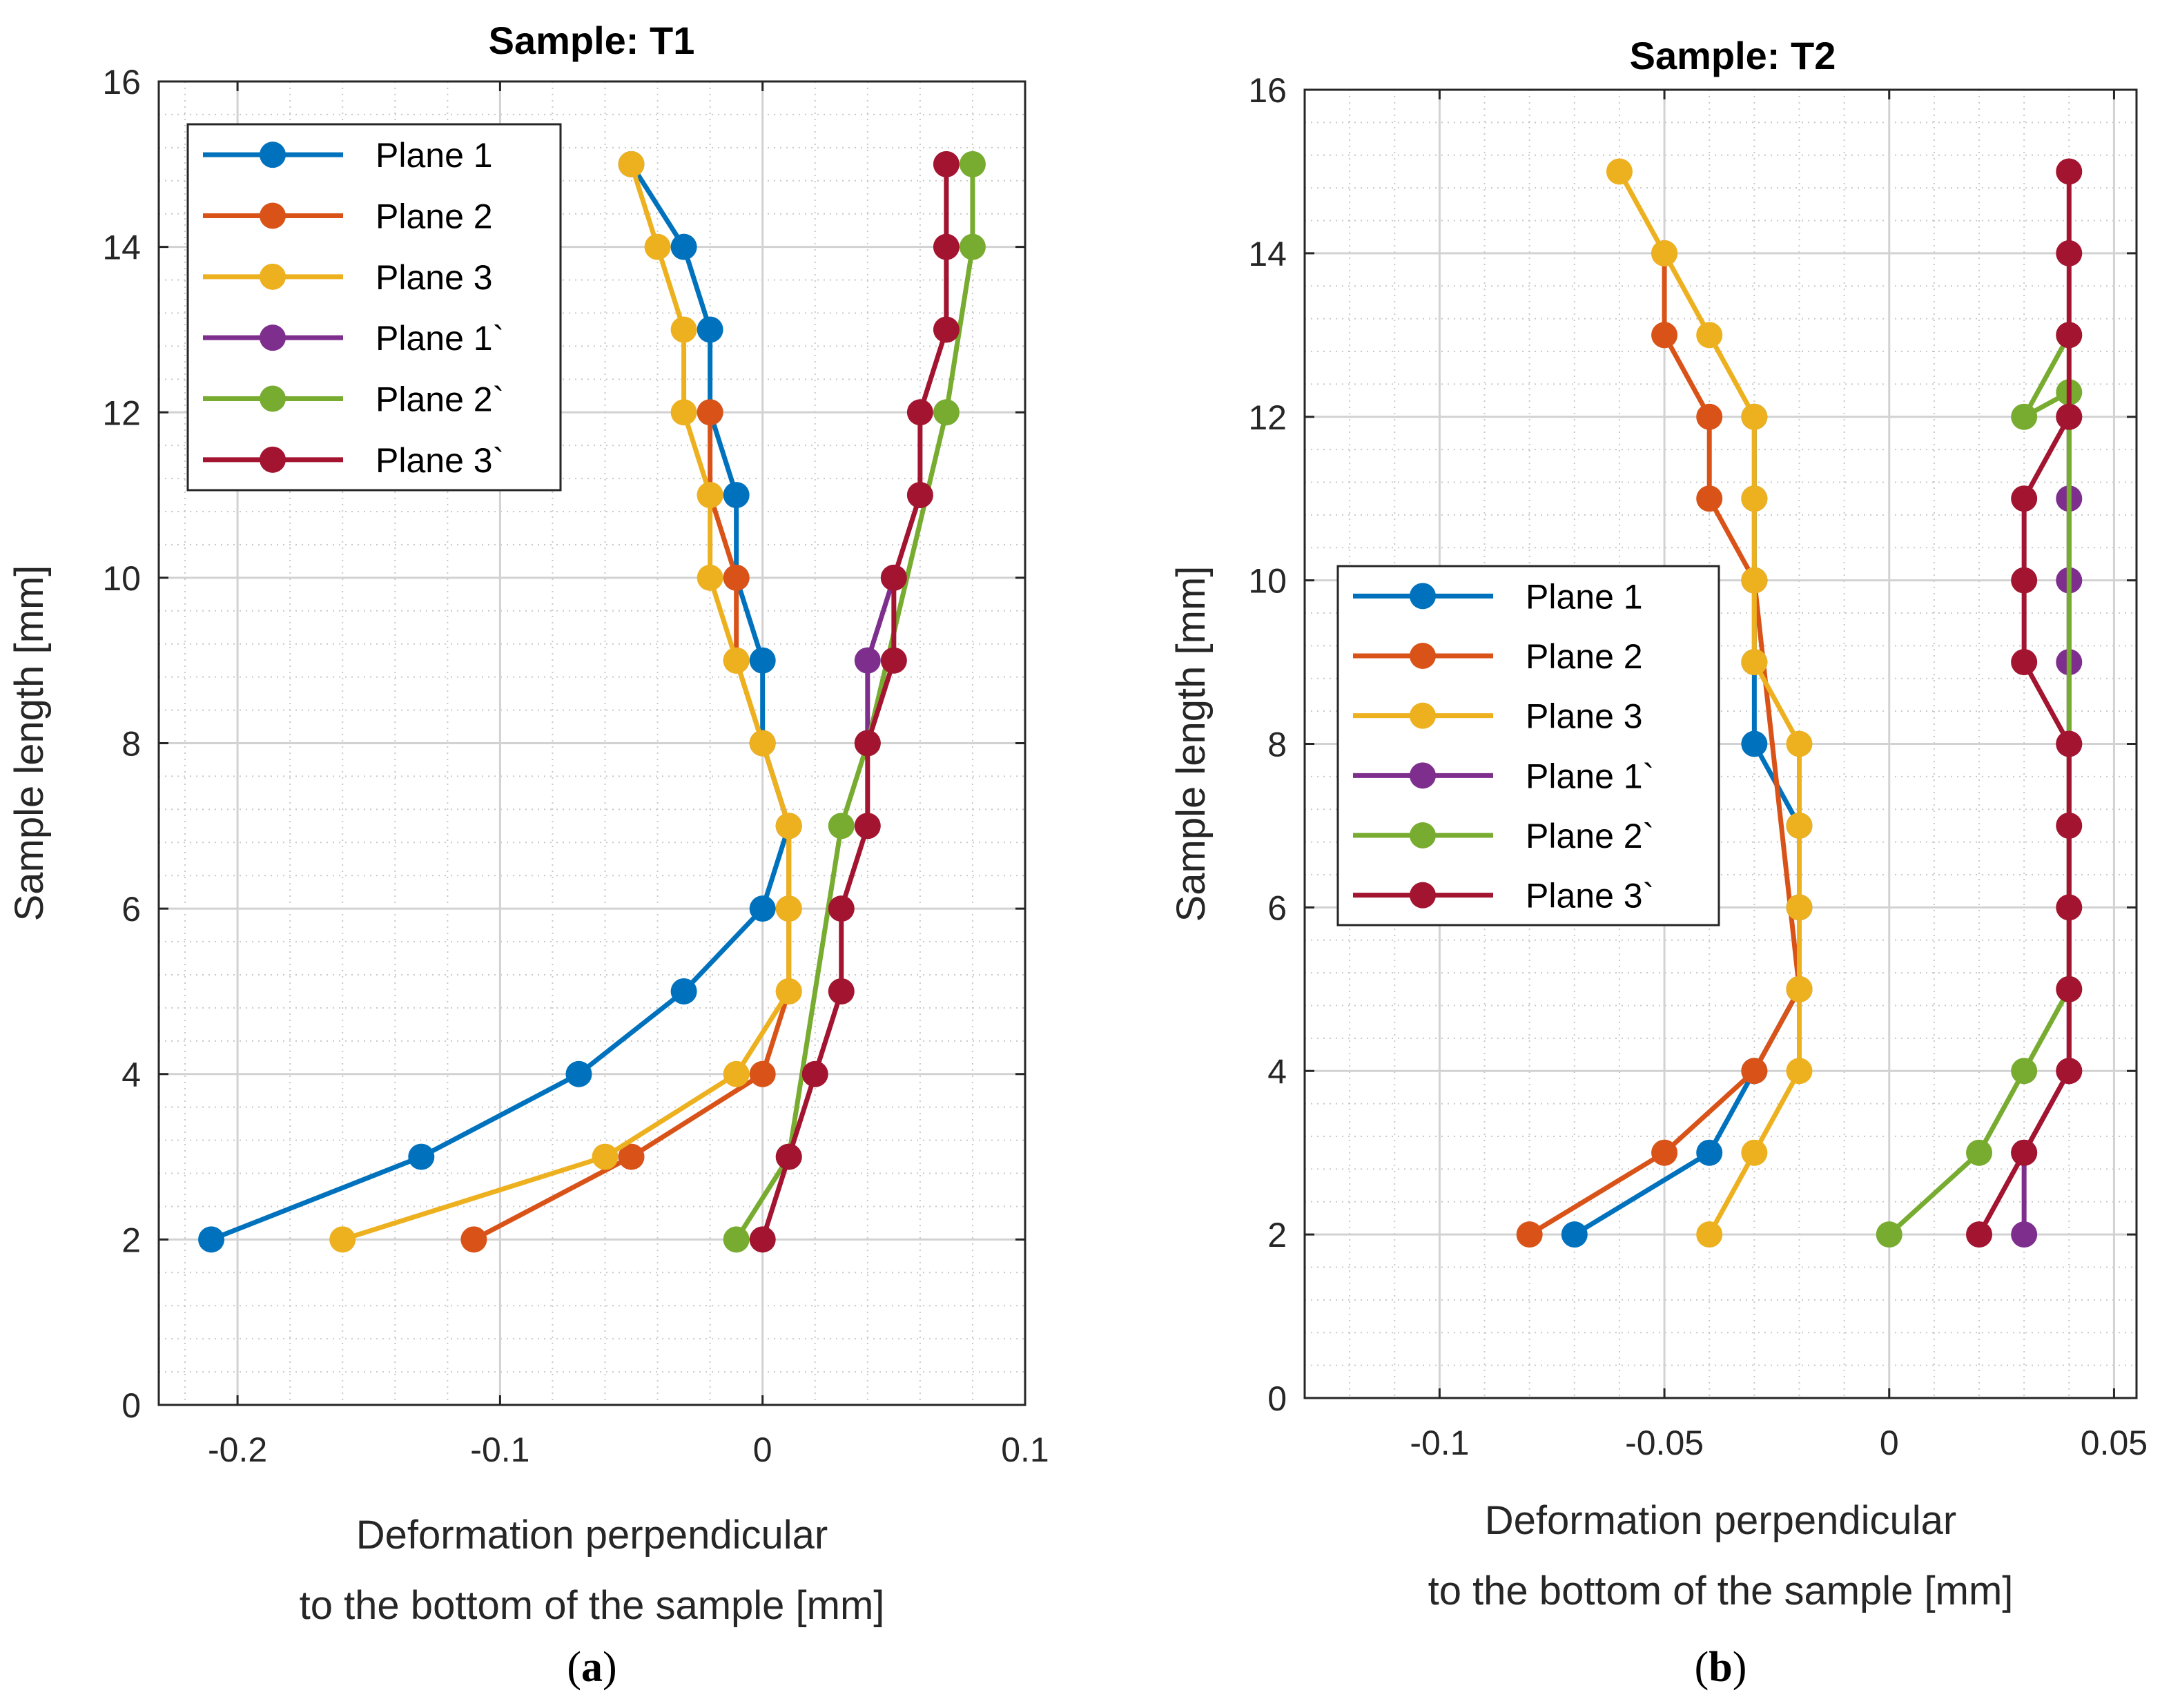 This screenshot has height=1708, width=2180. What do you see at coordinates (1267, 254) in the screenshot?
I see `y-tick-label: 14` at bounding box center [1267, 254].